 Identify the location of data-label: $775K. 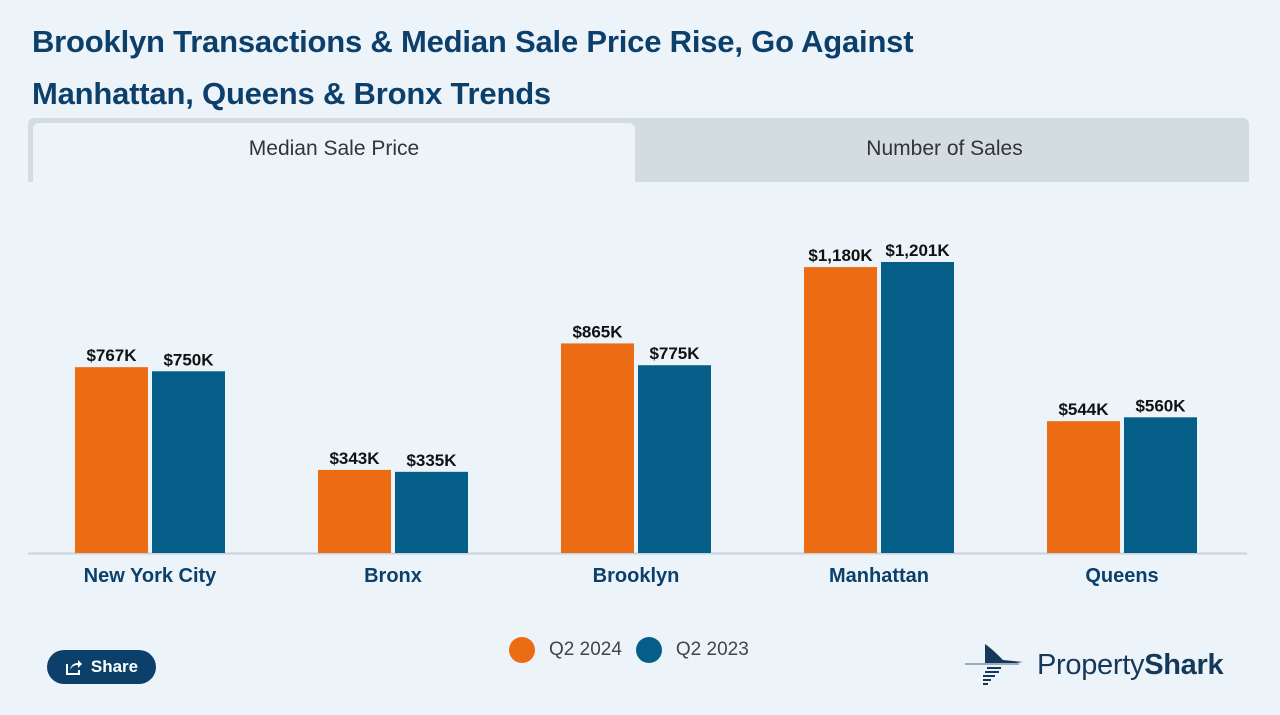
(674, 353).